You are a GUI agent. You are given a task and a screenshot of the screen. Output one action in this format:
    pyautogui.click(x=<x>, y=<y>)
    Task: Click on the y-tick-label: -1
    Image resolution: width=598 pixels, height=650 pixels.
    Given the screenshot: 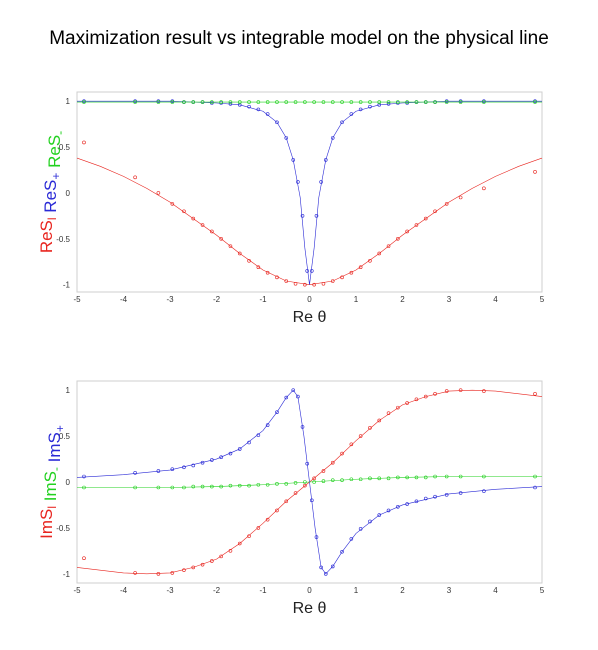 What is the action you would take?
    pyautogui.click(x=67, y=285)
    